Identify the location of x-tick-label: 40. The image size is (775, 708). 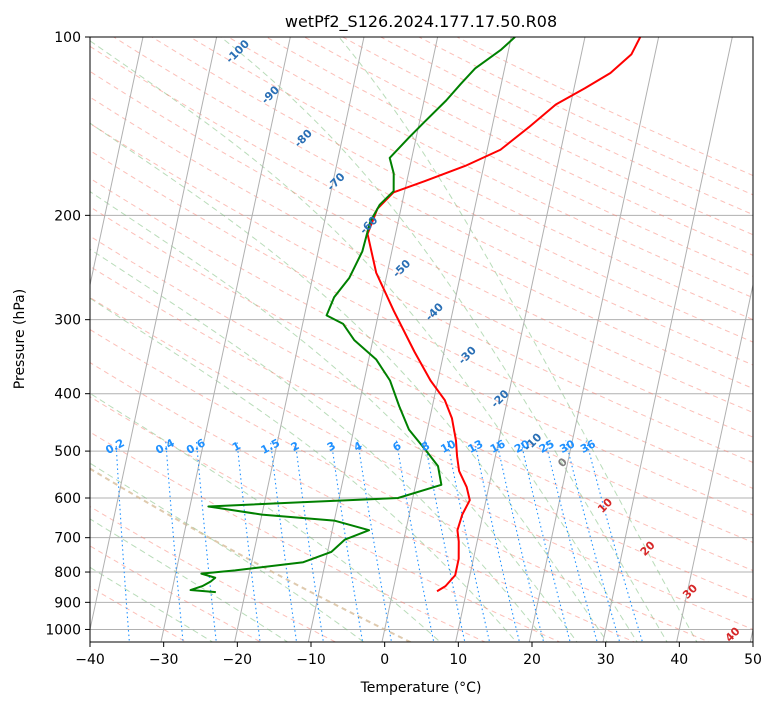
(679, 660).